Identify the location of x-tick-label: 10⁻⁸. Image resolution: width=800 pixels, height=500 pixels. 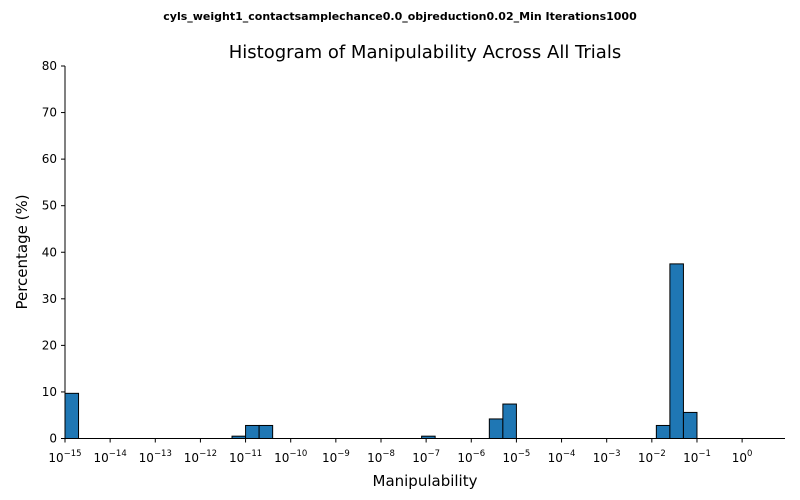
(381, 457).